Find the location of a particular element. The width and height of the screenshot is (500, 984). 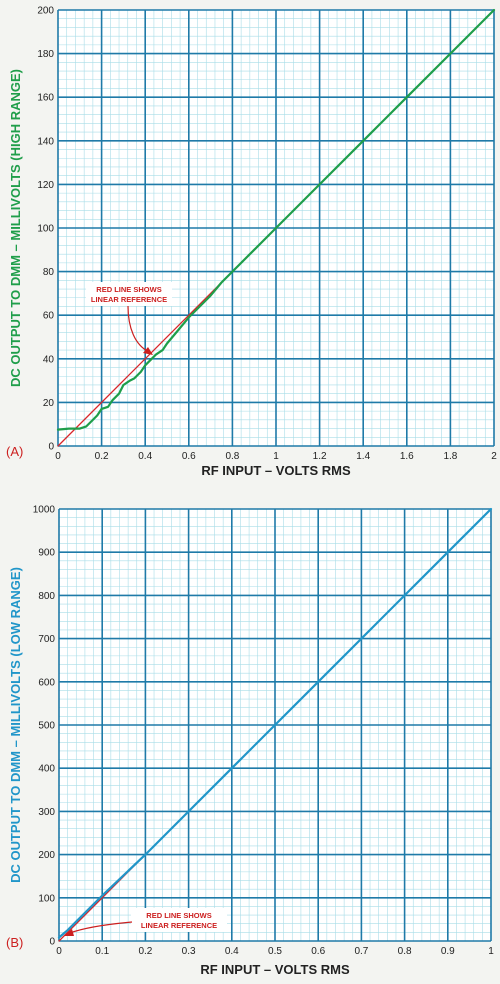

chart-b-annotation-line-1: RED LINE SHOWS is located at coordinates (178, 915).